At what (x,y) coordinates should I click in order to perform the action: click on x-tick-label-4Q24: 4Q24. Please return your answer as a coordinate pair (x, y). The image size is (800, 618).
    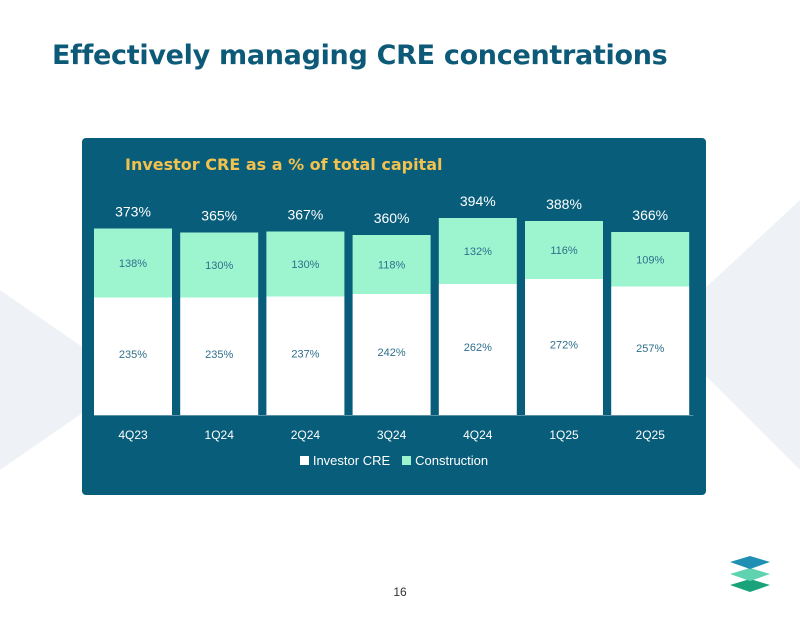
    Looking at the image, I should click on (478, 435).